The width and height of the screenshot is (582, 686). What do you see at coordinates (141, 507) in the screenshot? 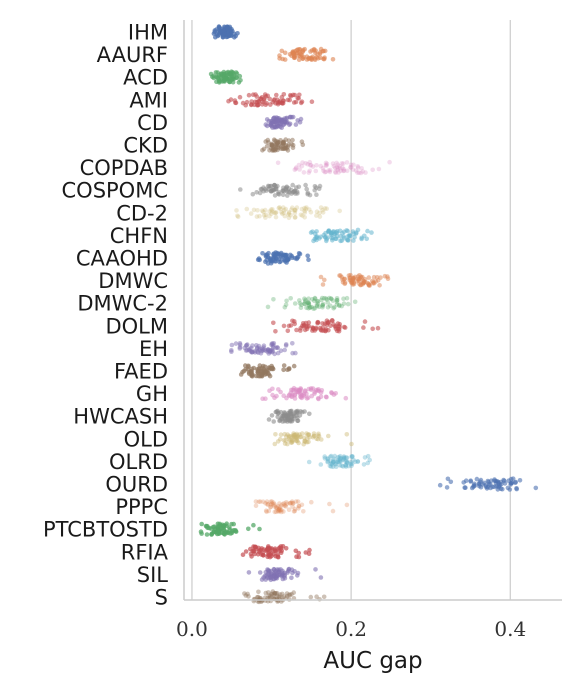
I see `y-tick-label: PPPC` at bounding box center [141, 507].